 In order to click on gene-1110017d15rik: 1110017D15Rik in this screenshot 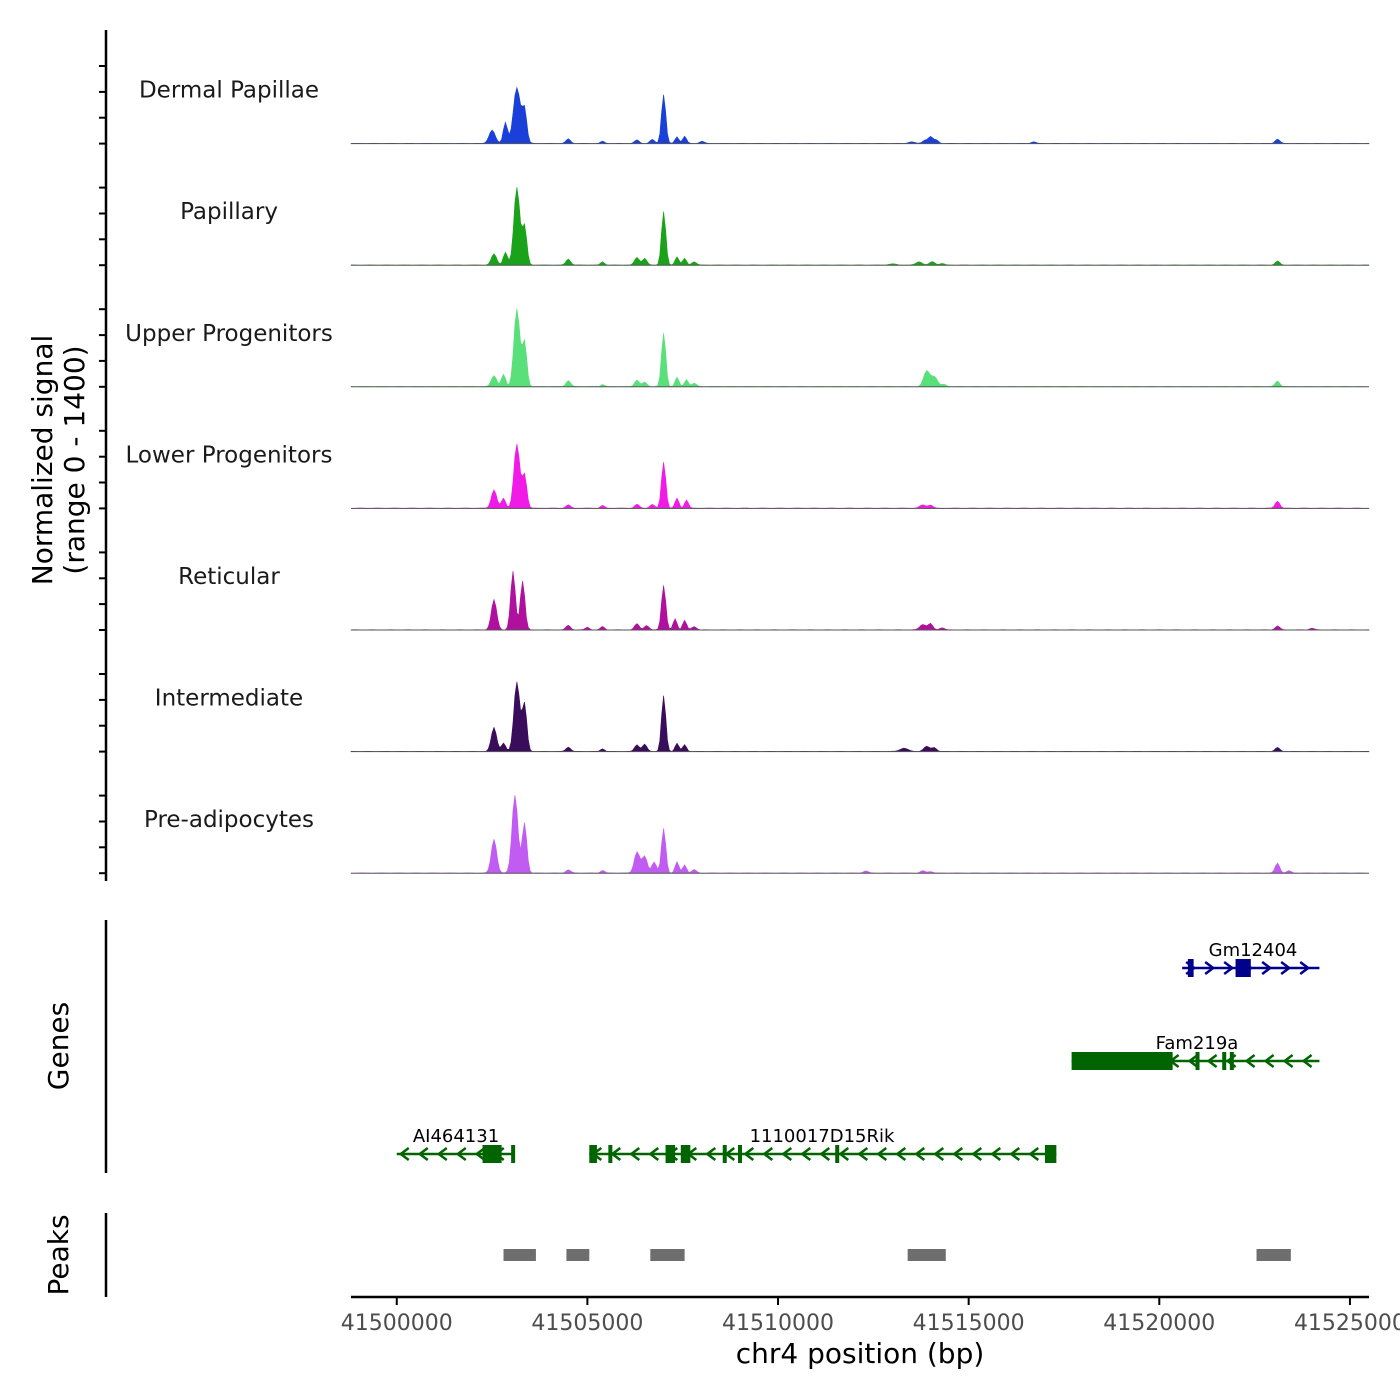, I will do `click(823, 1144)`.